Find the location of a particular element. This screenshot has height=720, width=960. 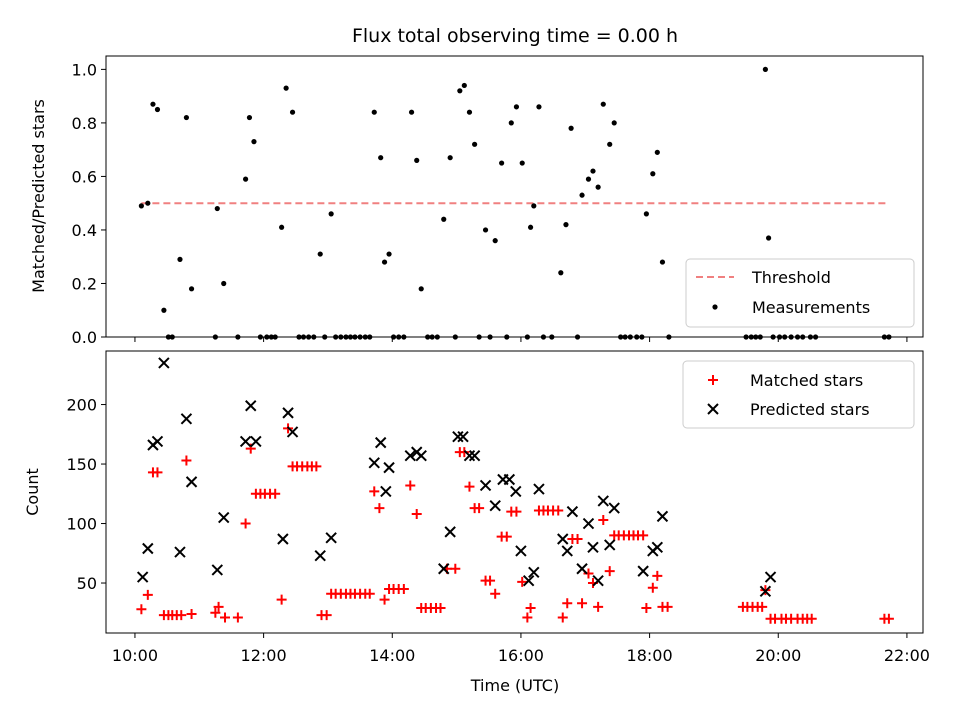

top-y-tick-label: 0.8 is located at coordinates (84, 123).